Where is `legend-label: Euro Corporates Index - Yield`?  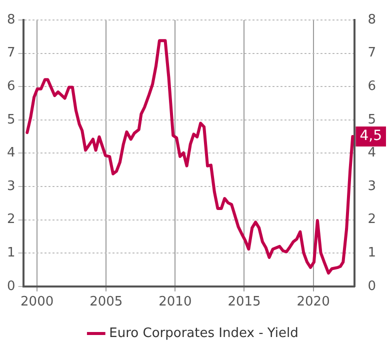 legend-label: Euro Corporates Index - Yield is located at coordinates (203, 333).